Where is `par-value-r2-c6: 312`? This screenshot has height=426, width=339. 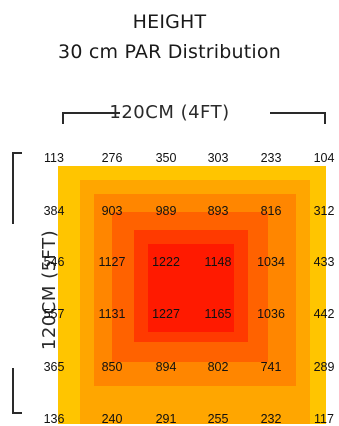 par-value-r2-c6: 312 is located at coordinates (324, 211).